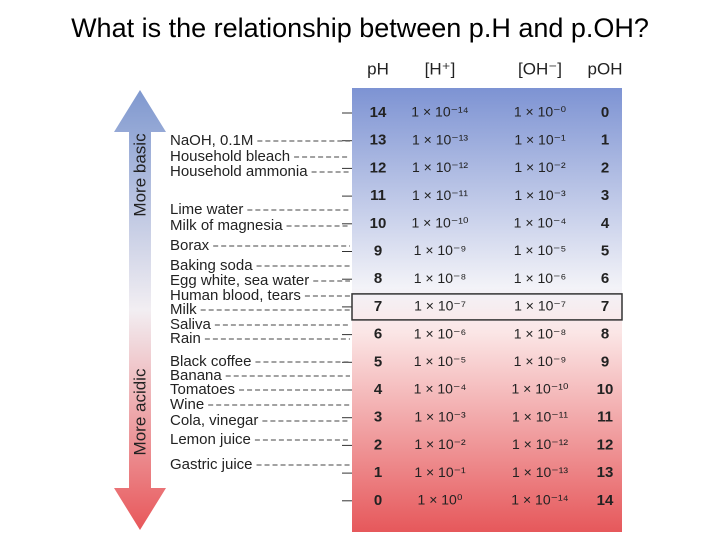  Describe the element at coordinates (139, 175) in the screenshot. I see `arrow-label: More basic` at that location.